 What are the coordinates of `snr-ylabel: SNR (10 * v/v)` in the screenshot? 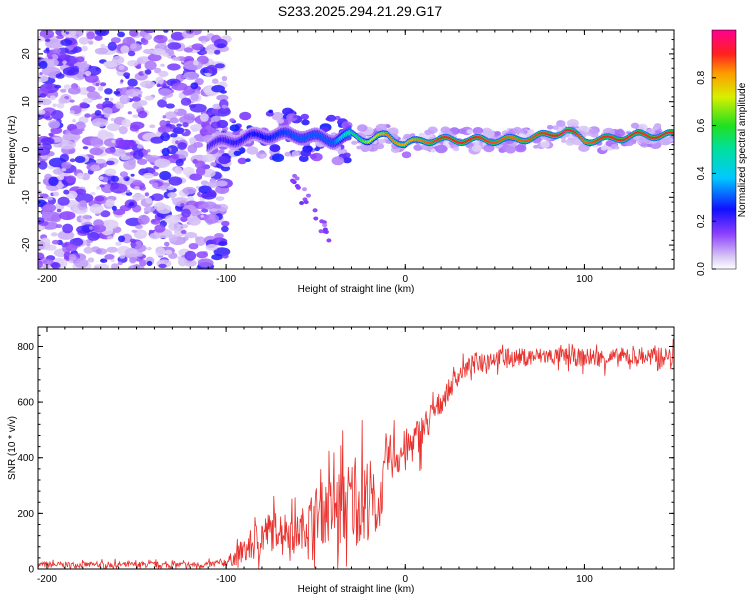 It's located at (12, 448).